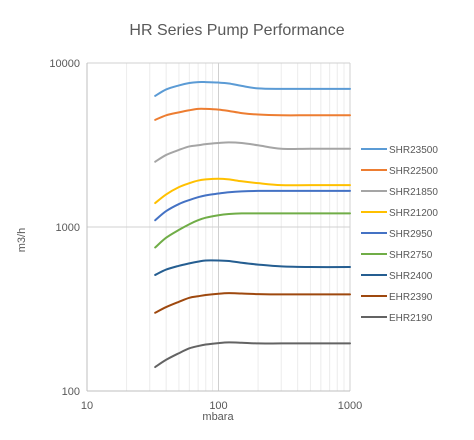  What do you see at coordinates (64, 64) in the screenshot?
I see `y-tick-label: 10000` at bounding box center [64, 64].